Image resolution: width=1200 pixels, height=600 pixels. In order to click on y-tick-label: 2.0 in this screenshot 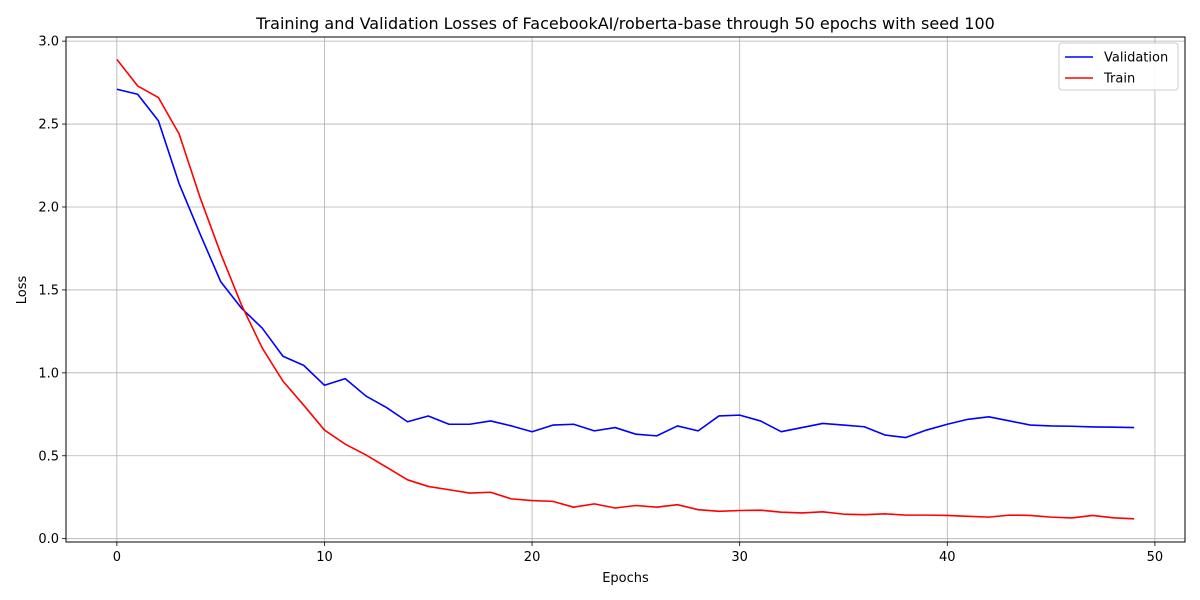, I will do `click(48, 207)`.